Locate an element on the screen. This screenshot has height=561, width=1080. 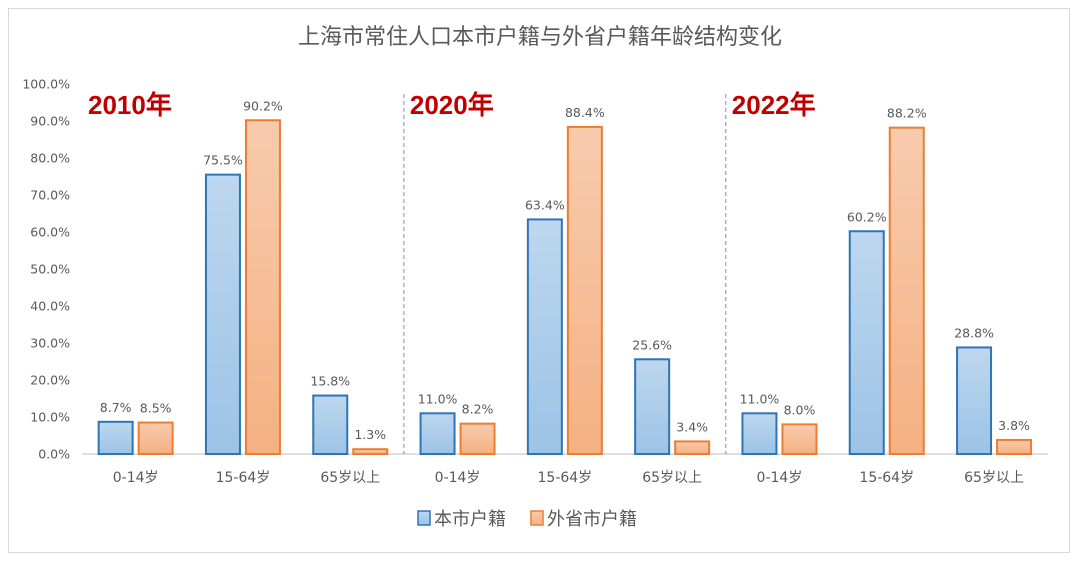
y-tick-label: 50.0% is located at coordinates (50, 269).